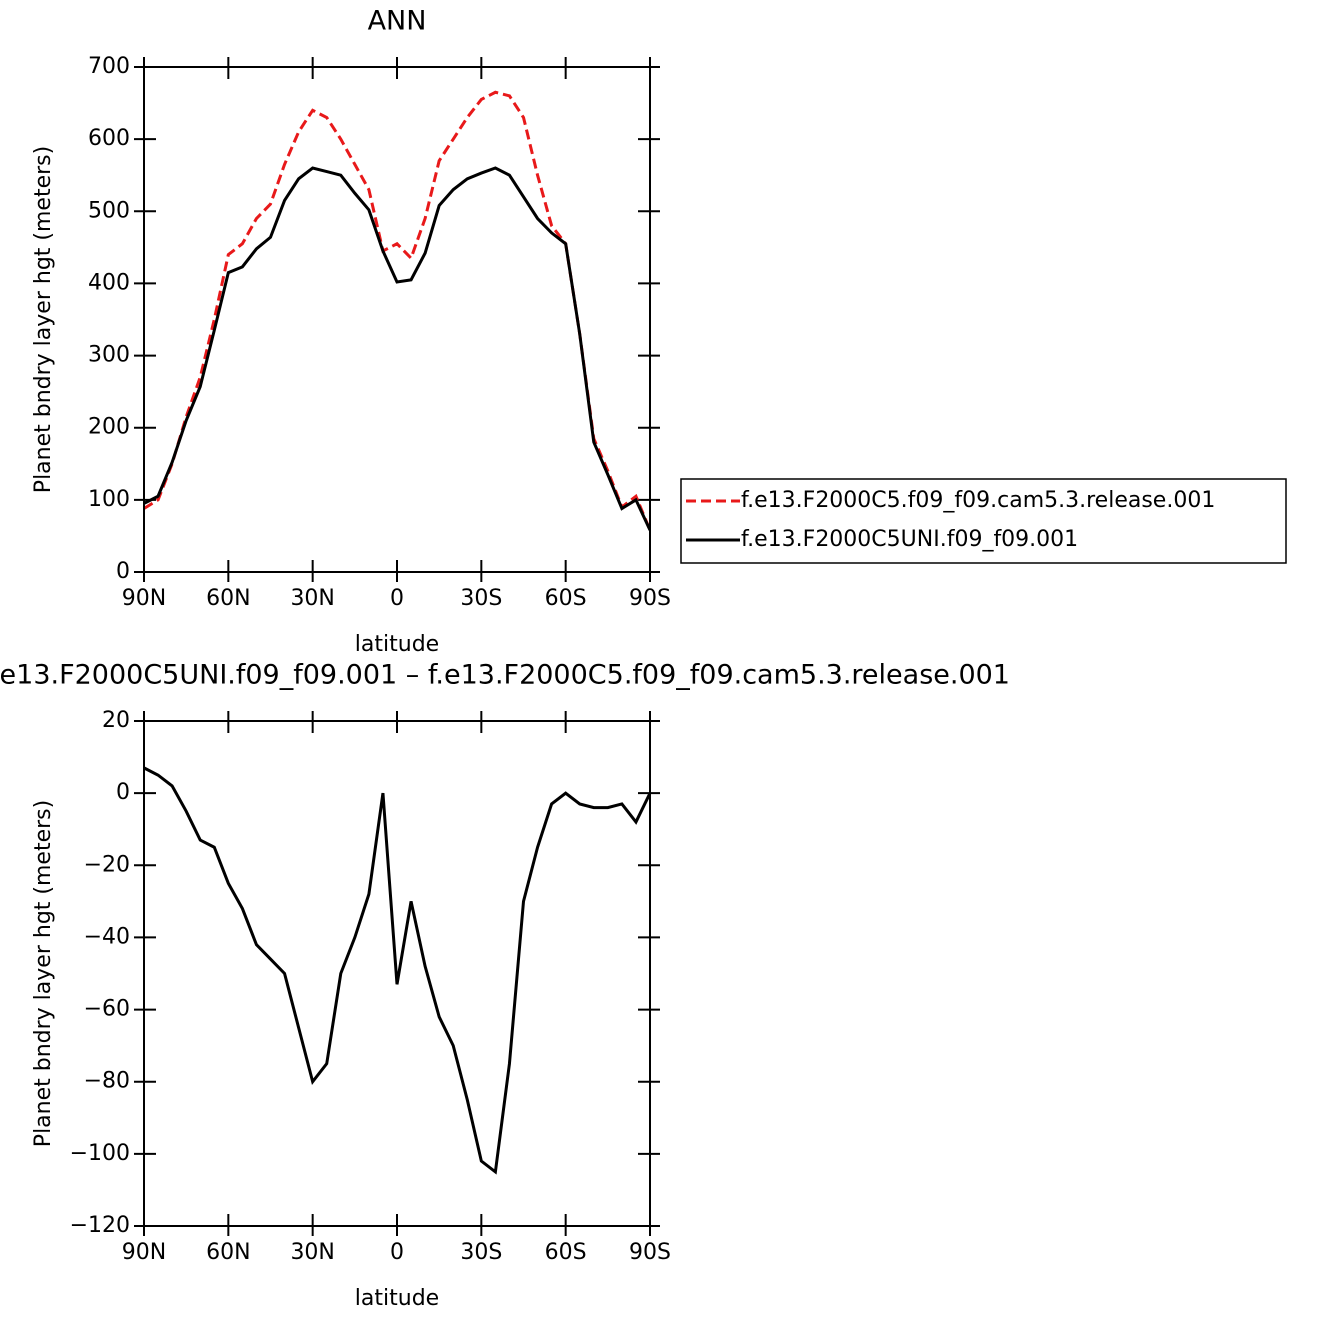  Describe the element at coordinates (107, 1081) in the screenshot. I see `y-tick-label: −80` at that location.